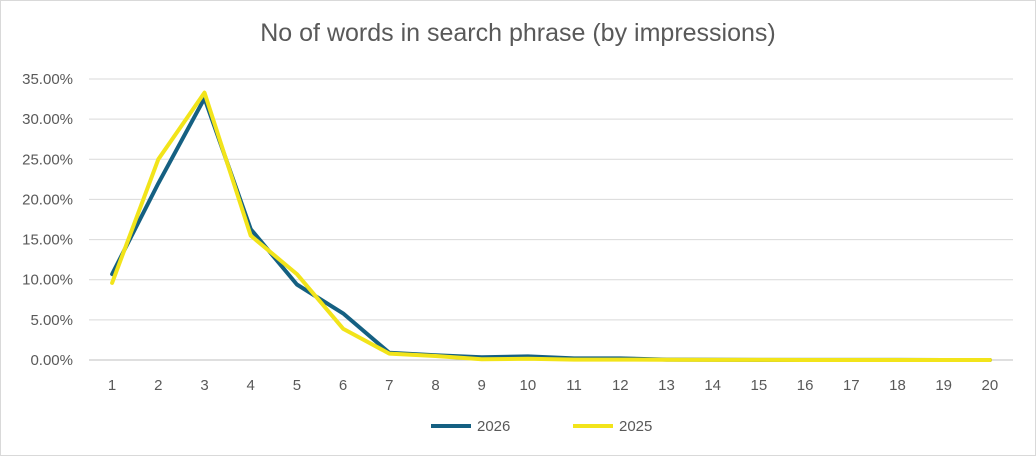  What do you see at coordinates (493, 426) in the screenshot?
I see `legend-label: 2026` at bounding box center [493, 426].